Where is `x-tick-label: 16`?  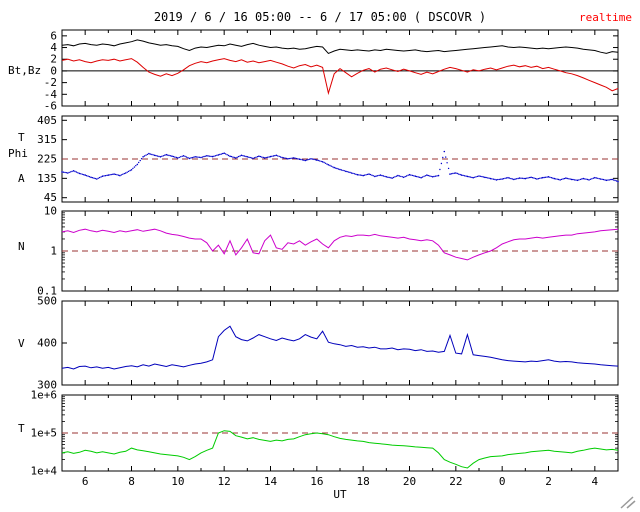
x-tick-label: 16 is located at coordinates (316, 481).